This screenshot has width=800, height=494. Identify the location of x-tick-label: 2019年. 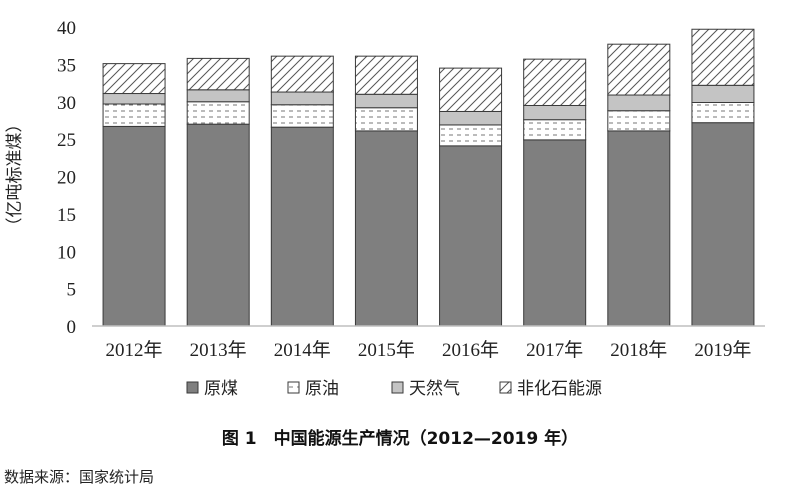
(722, 350).